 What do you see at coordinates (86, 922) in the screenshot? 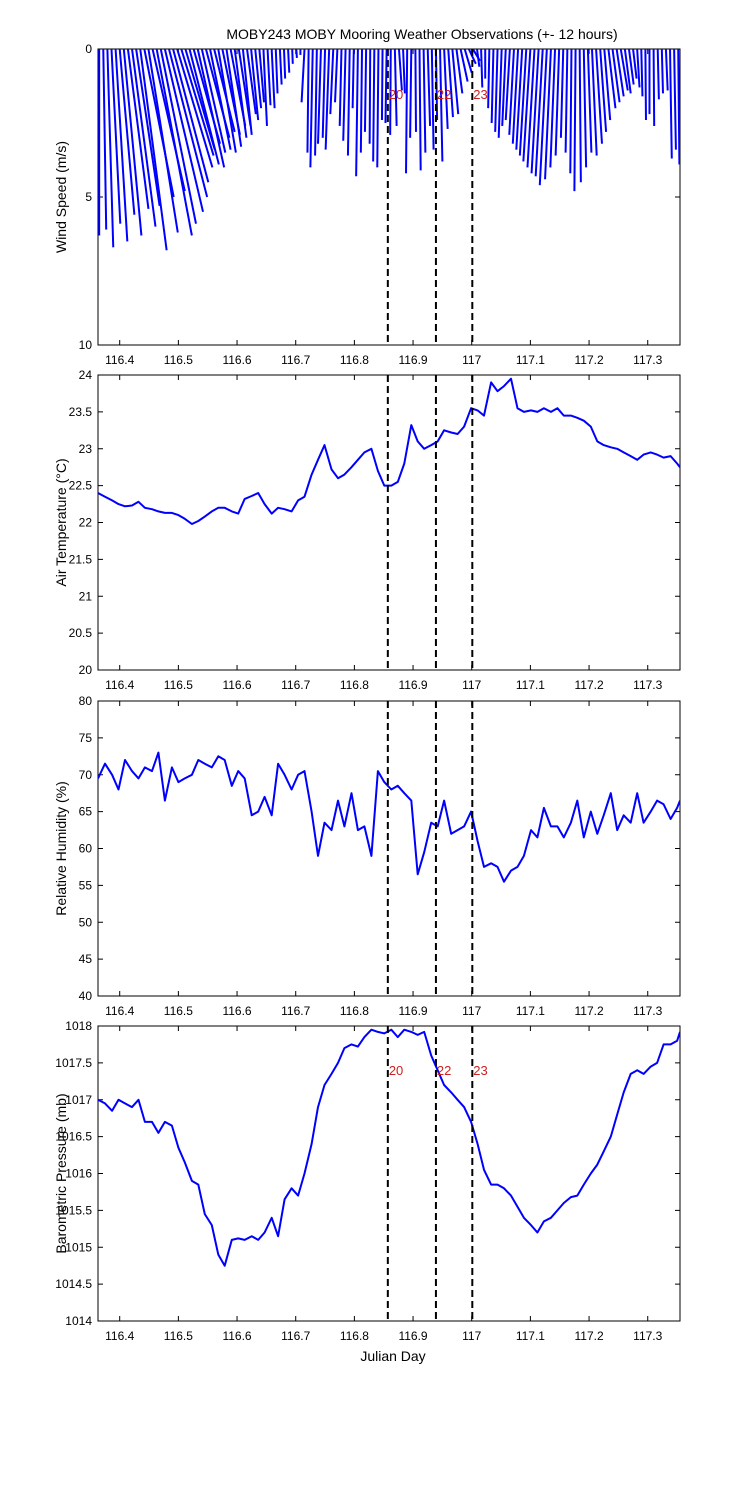
I see `y-tick-label: 50` at bounding box center [86, 922].